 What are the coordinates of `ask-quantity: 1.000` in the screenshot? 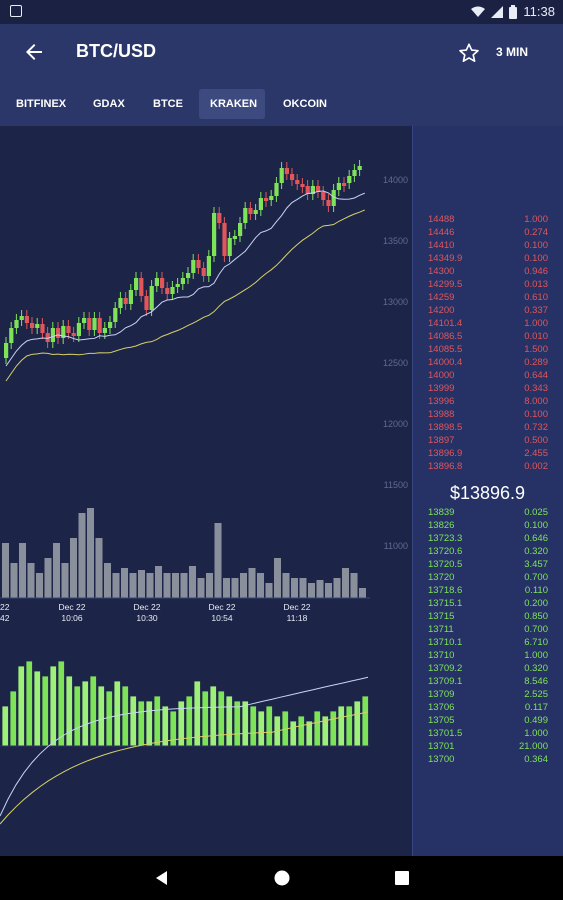 It's located at (536, 323).